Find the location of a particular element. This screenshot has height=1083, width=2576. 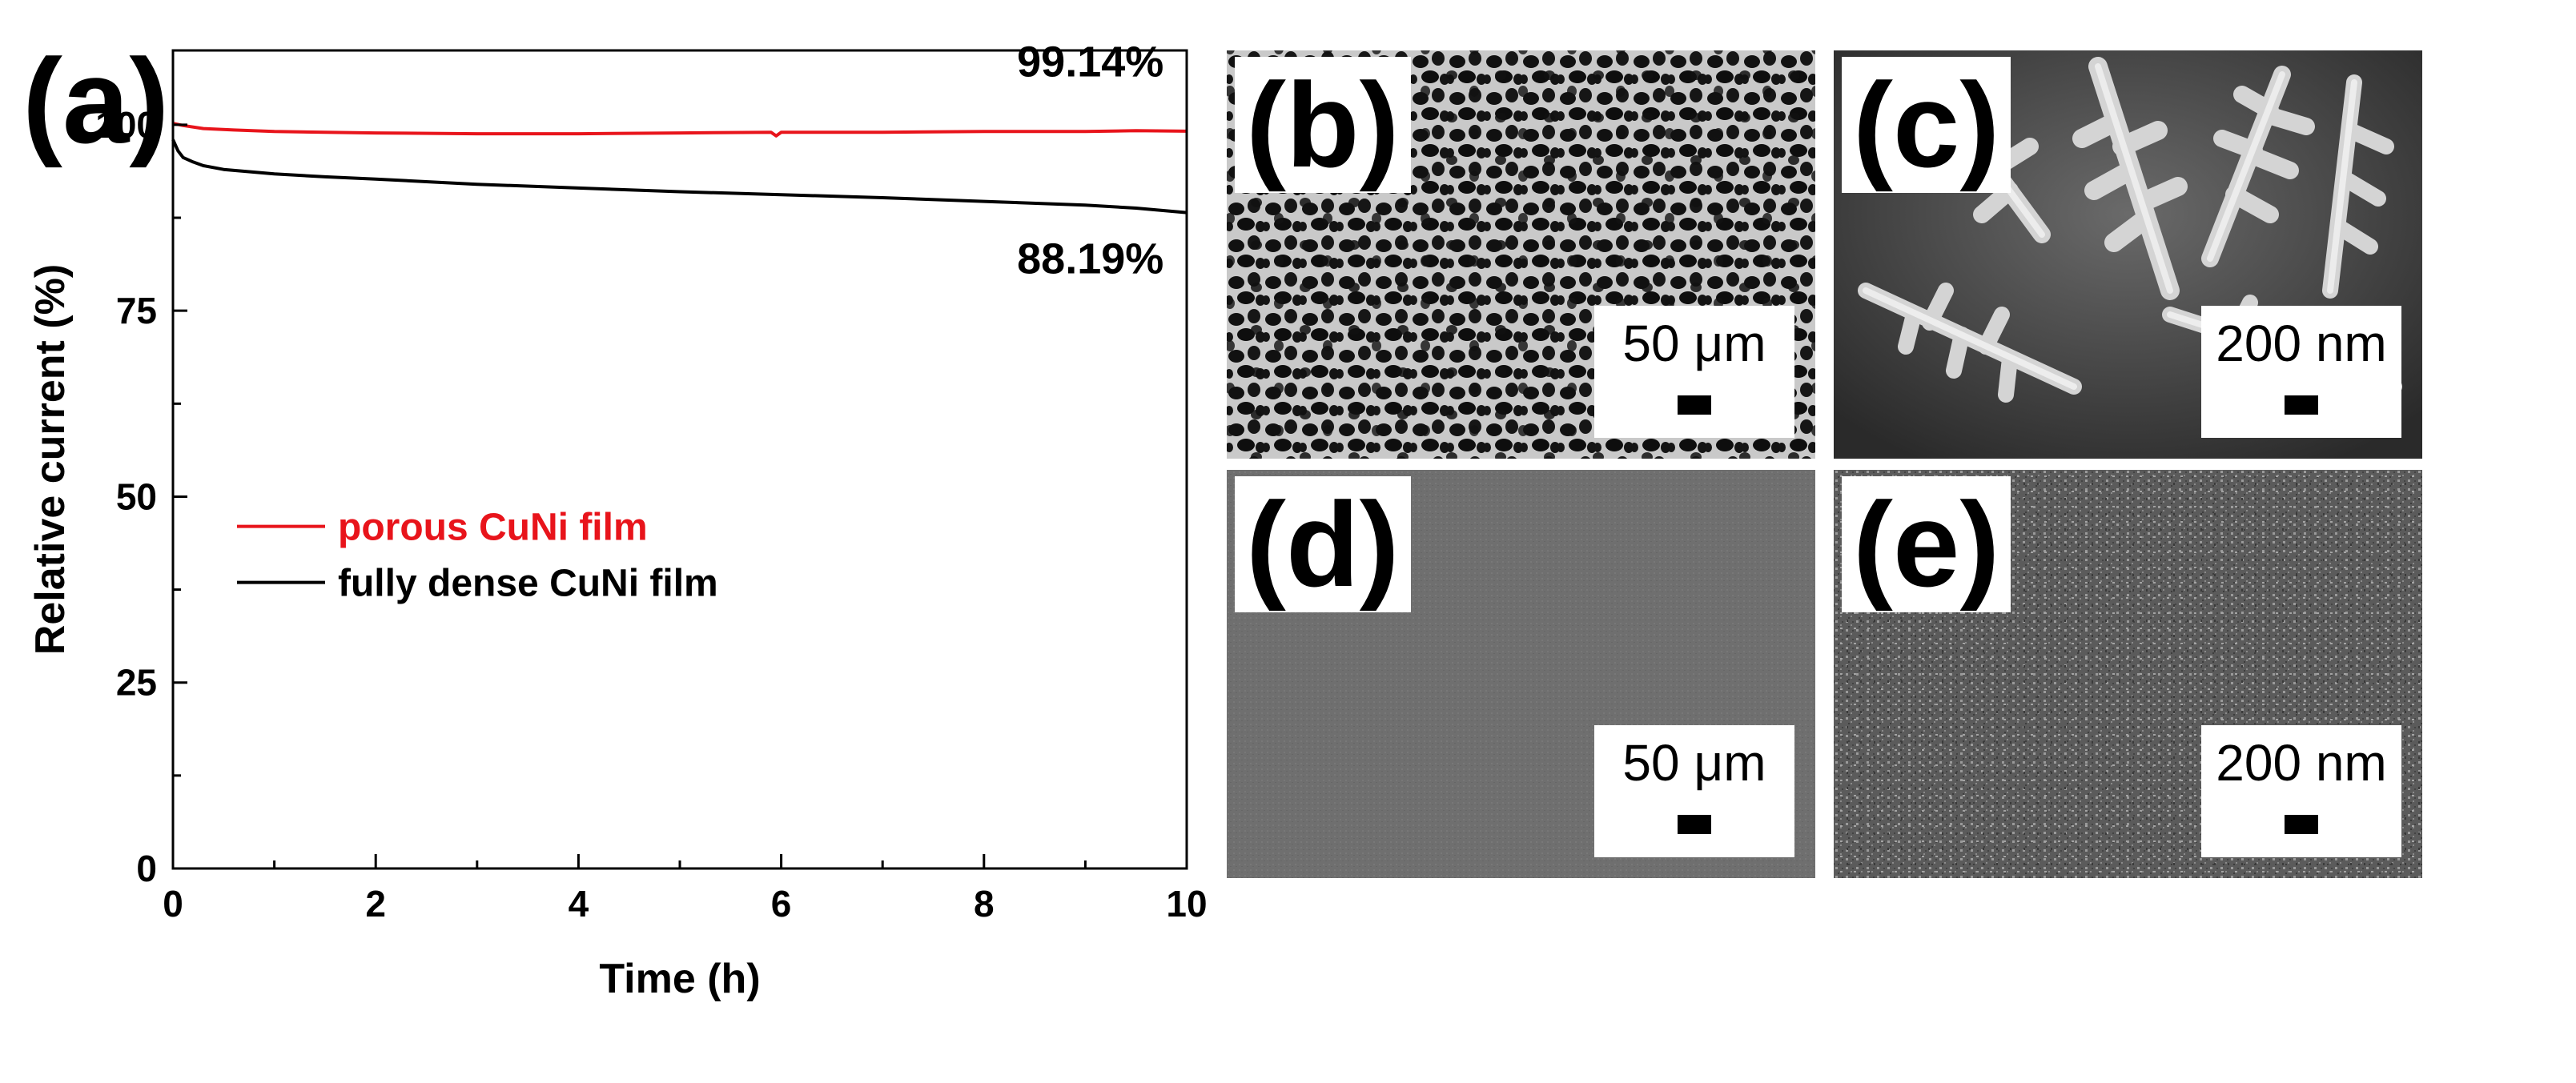

series-layer is located at coordinates (679, 168).